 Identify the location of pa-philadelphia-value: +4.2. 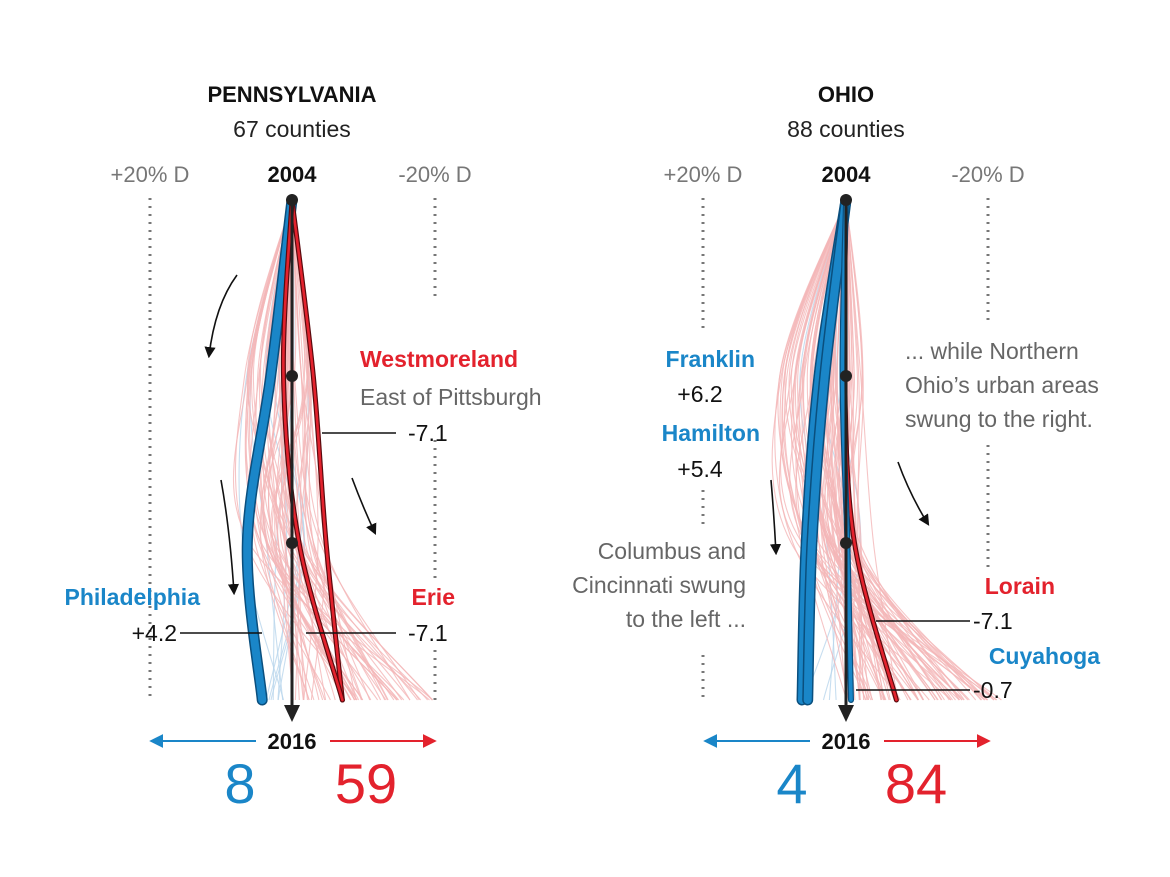
(154, 633).